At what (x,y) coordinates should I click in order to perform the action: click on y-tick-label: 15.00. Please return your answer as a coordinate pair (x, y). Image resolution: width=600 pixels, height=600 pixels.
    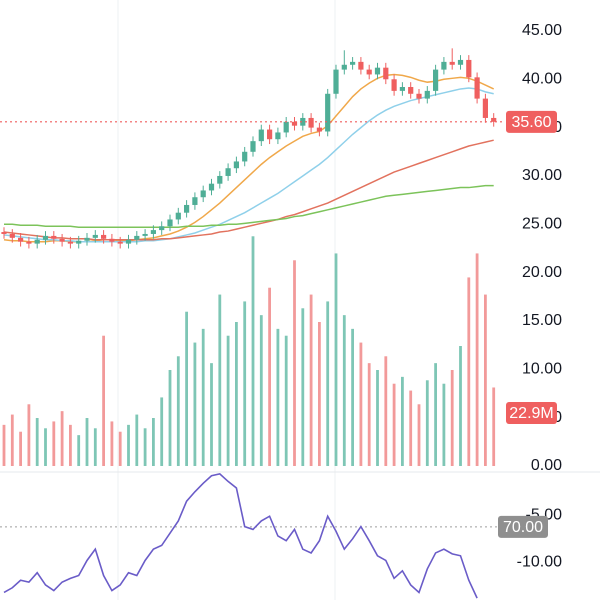
    Looking at the image, I should click on (542, 320).